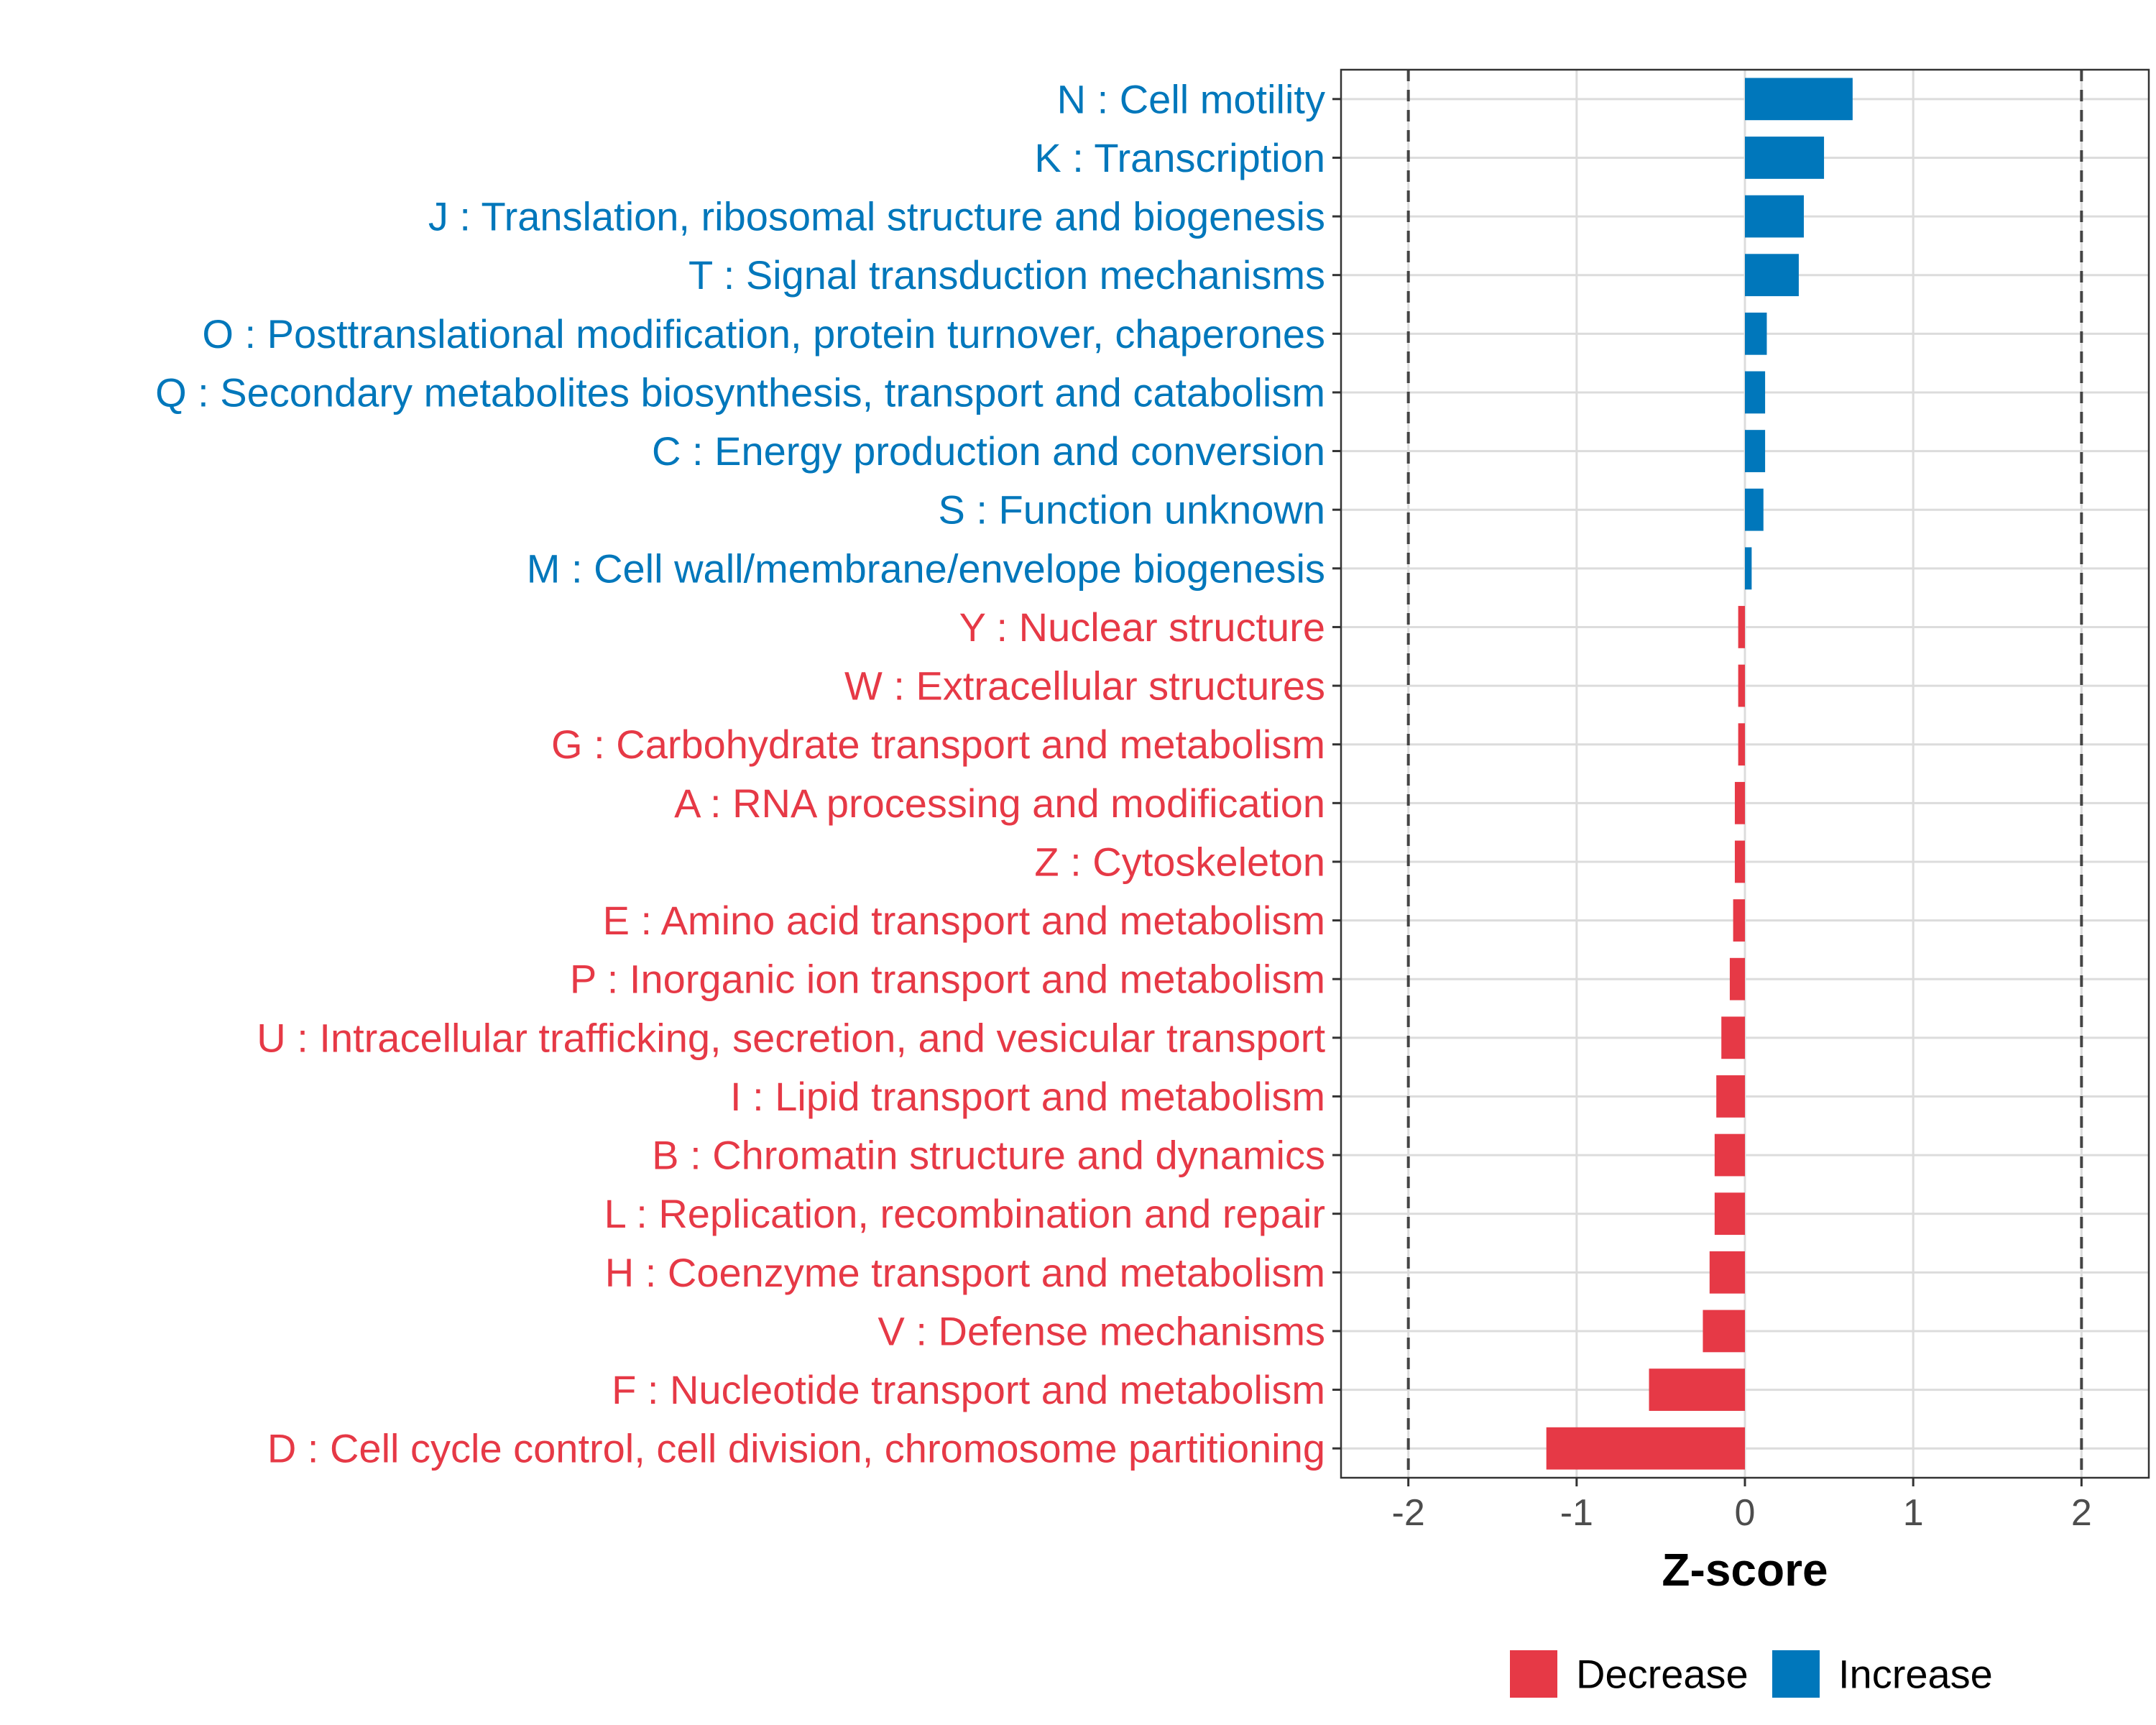 This screenshot has width=2156, height=1725. Describe the element at coordinates (1745, 1570) in the screenshot. I see `x-axis-title: Z-score` at that location.